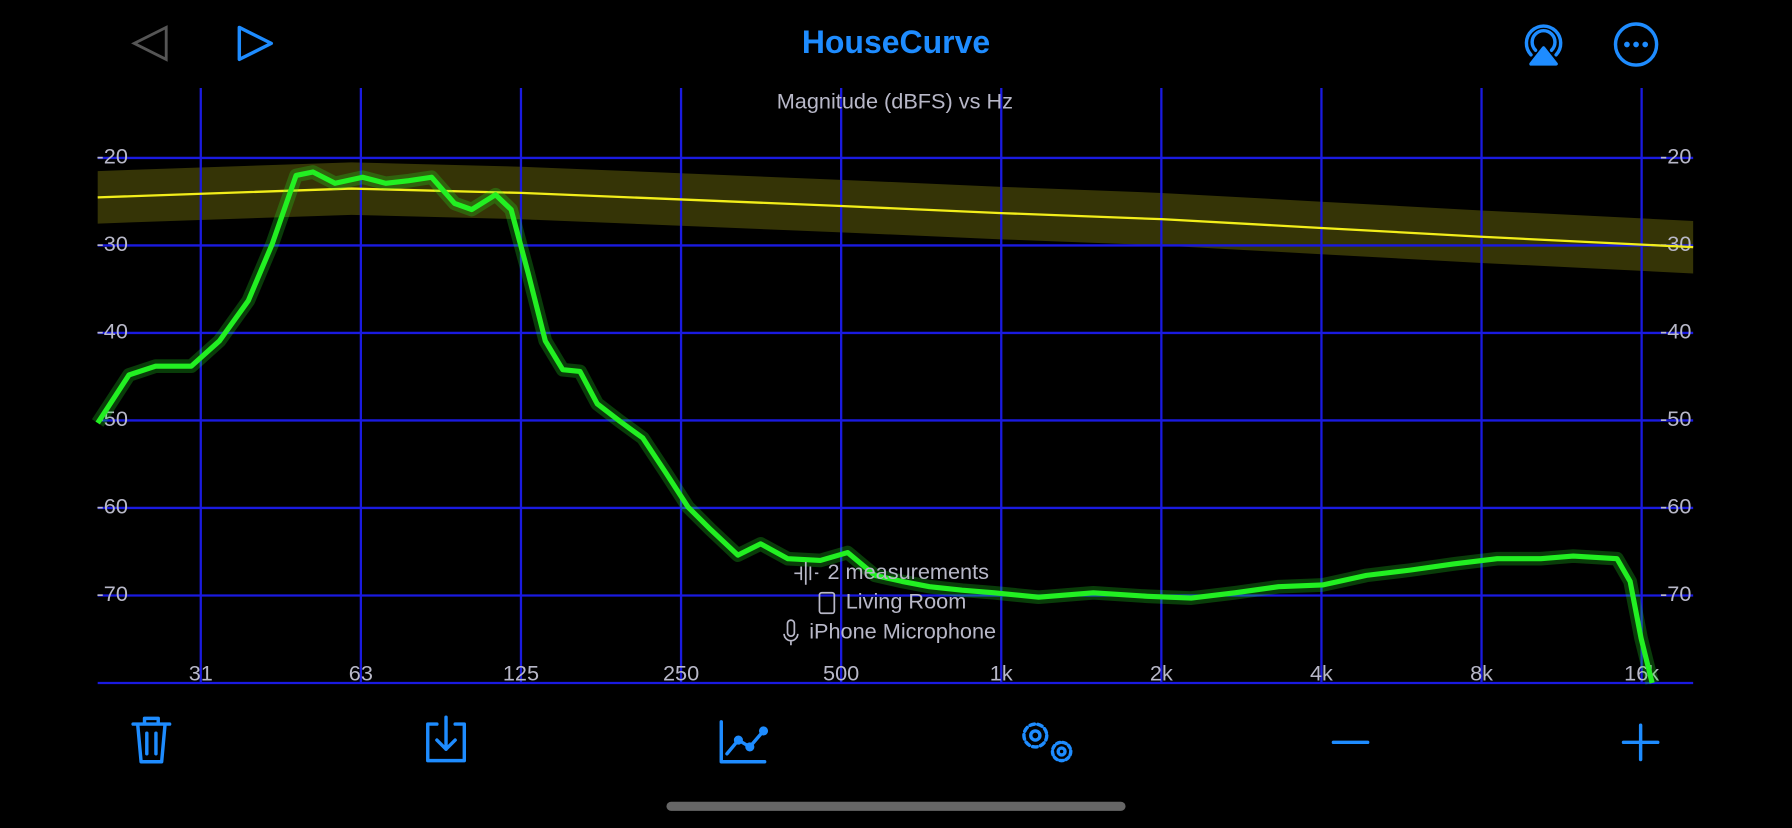 This screenshot has height=828, width=1792. What do you see at coordinates (521, 673) in the screenshot?
I see `x-tick-label: 125` at bounding box center [521, 673].